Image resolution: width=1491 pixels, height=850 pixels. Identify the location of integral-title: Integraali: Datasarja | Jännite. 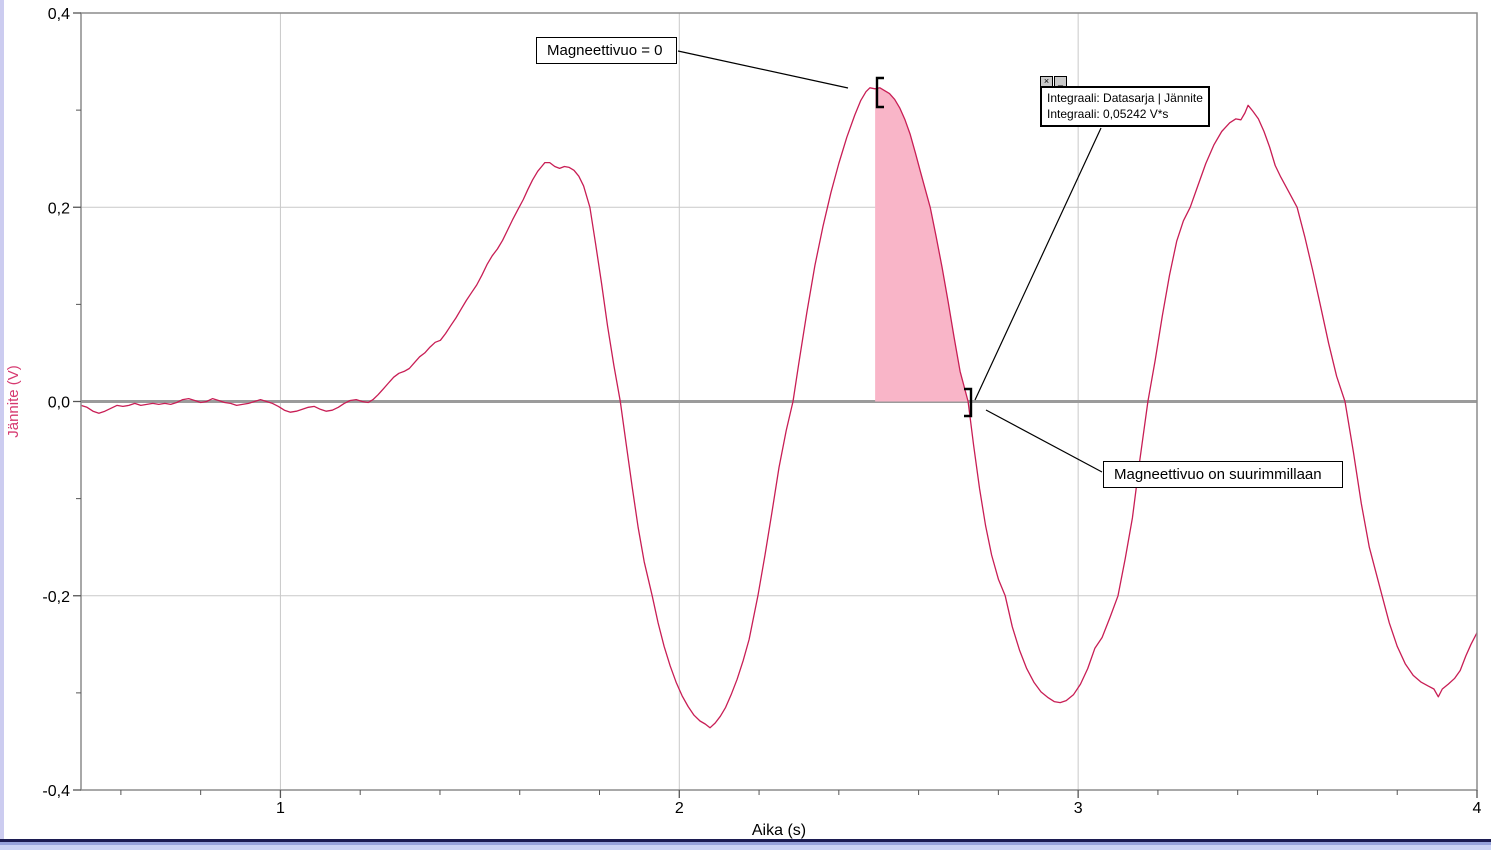
(1125, 98).